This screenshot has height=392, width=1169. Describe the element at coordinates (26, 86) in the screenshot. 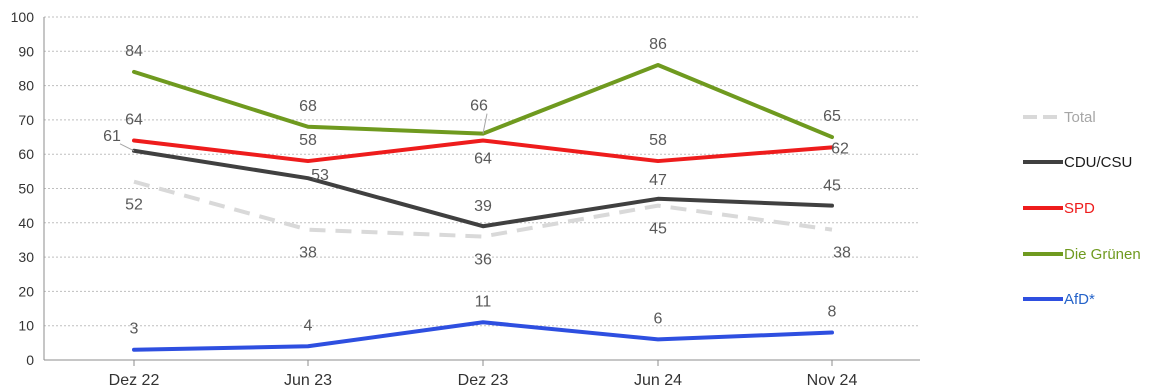

I see `y-tick-label: 80` at that location.